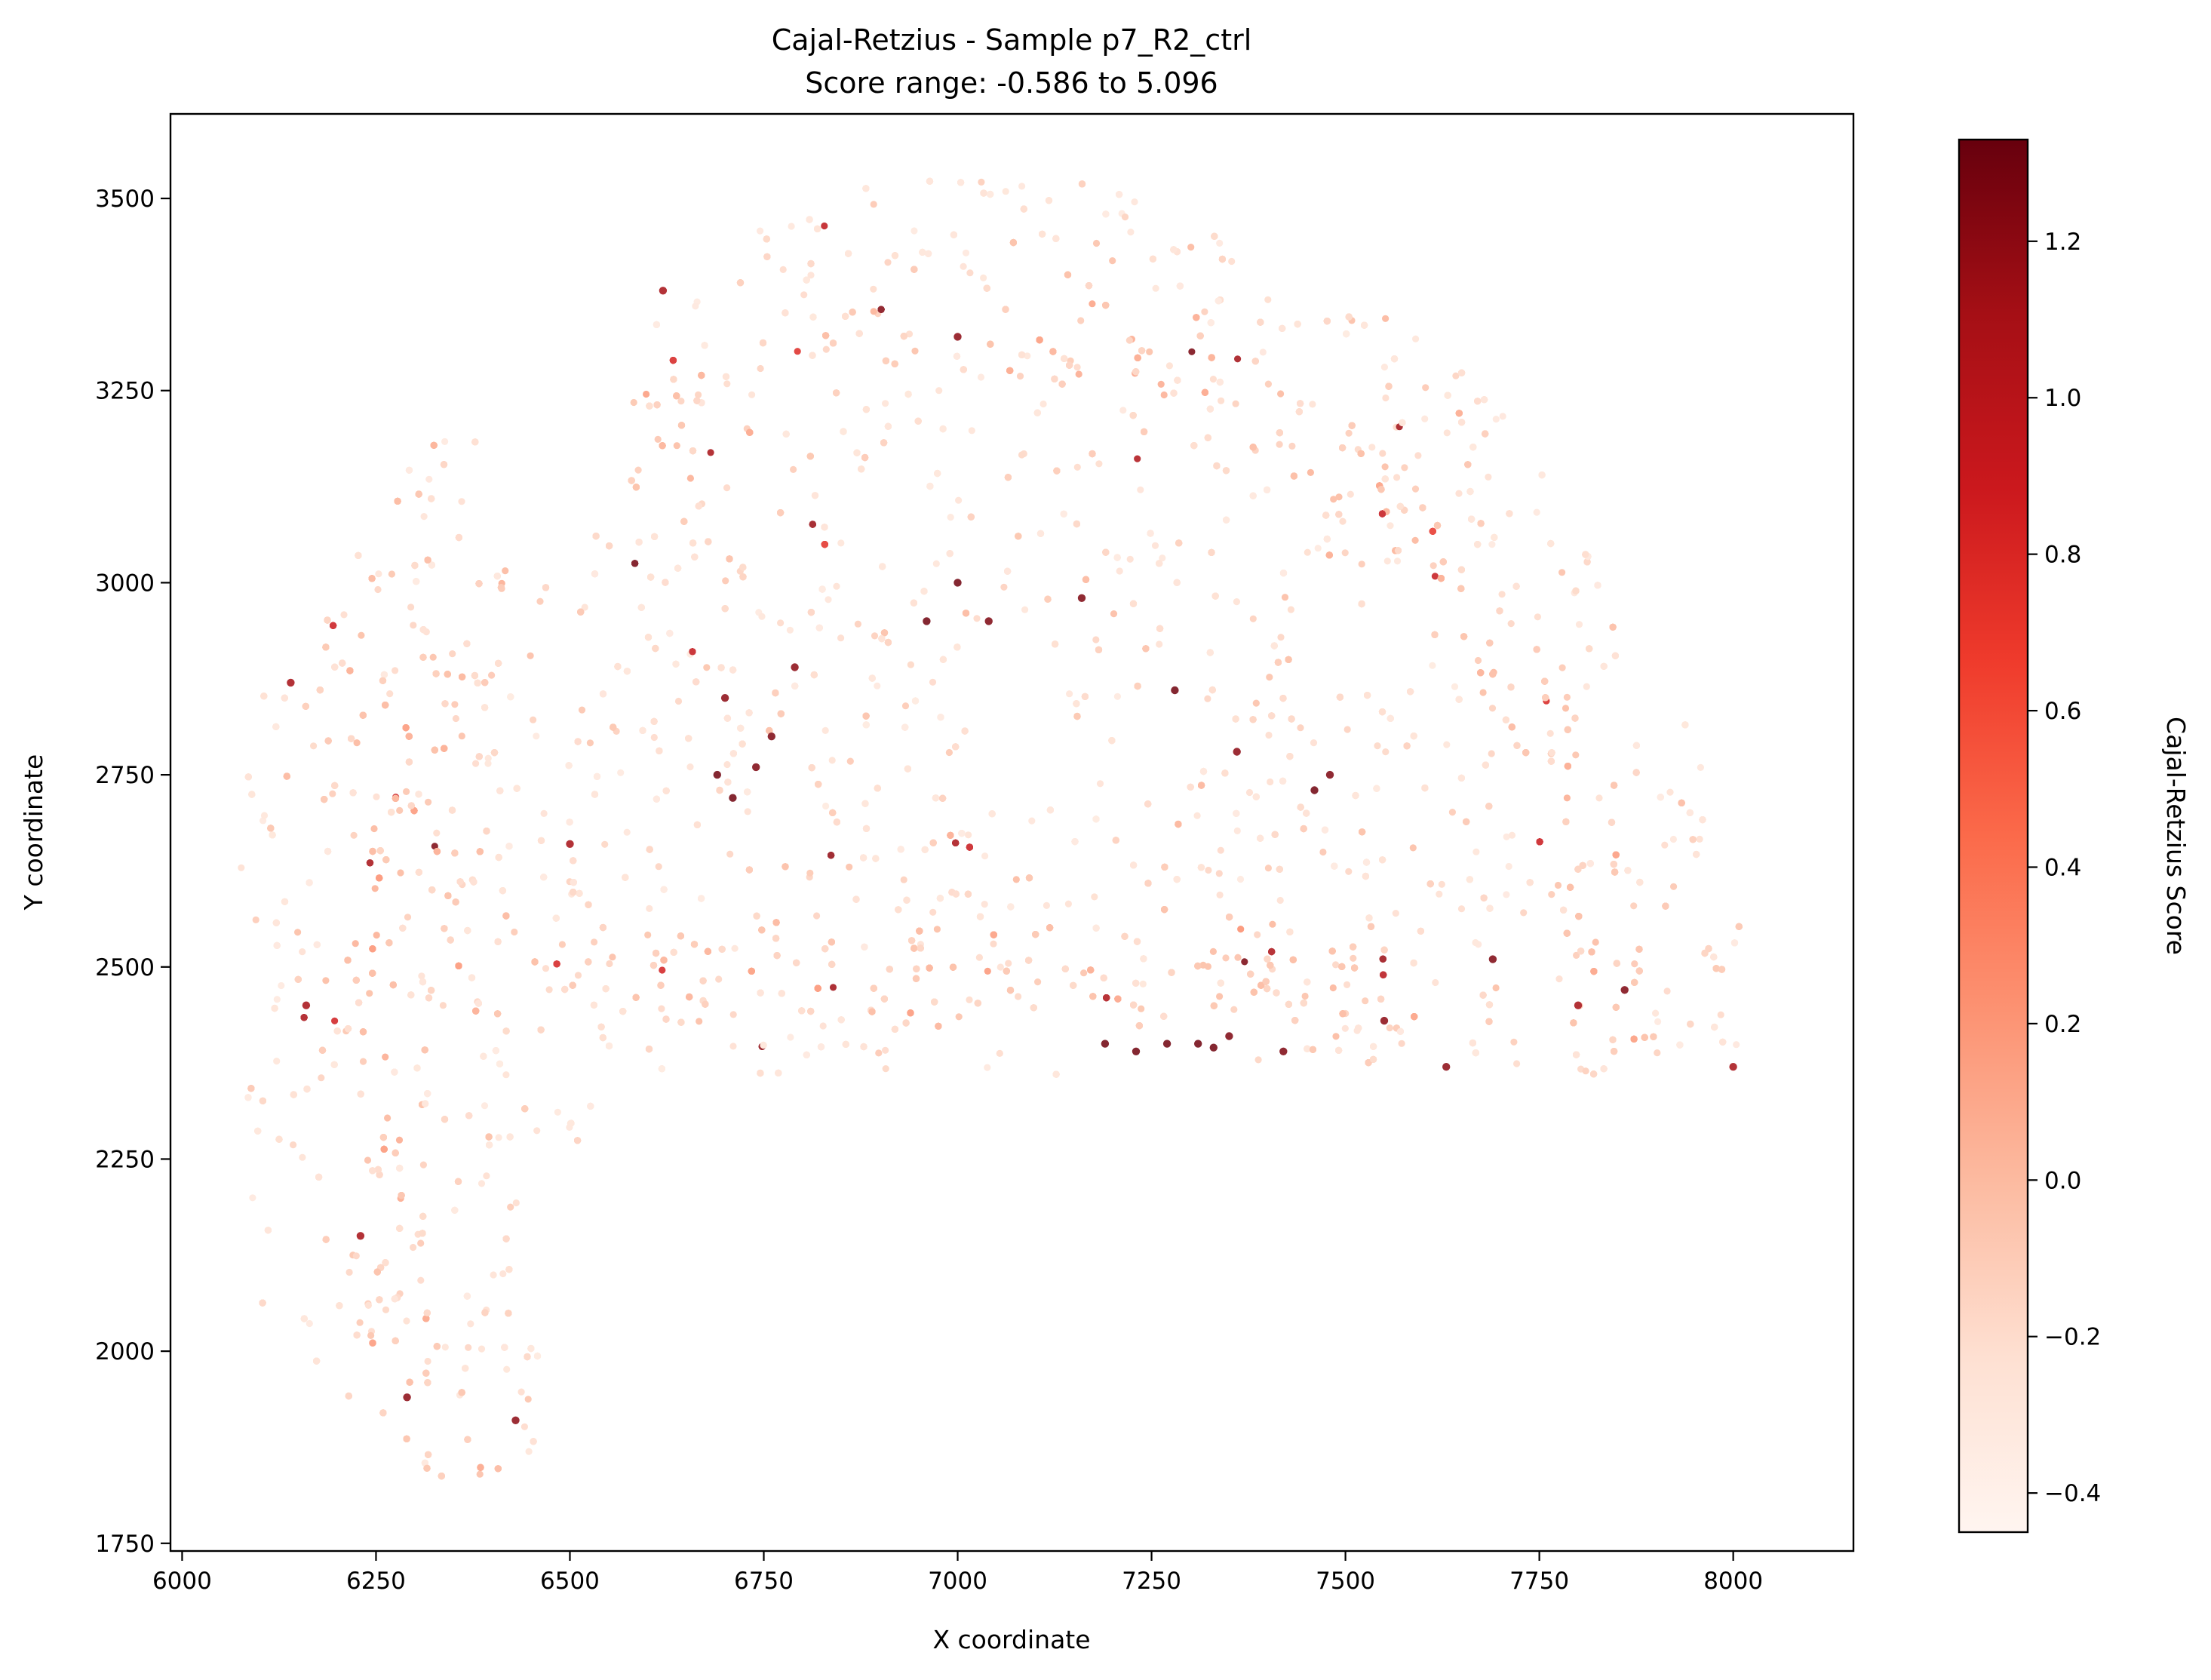 Image resolution: width=2211 pixels, height=1680 pixels. I want to click on chart-subtitle: Score range: -0.586 to 5.096, so click(1012, 83).